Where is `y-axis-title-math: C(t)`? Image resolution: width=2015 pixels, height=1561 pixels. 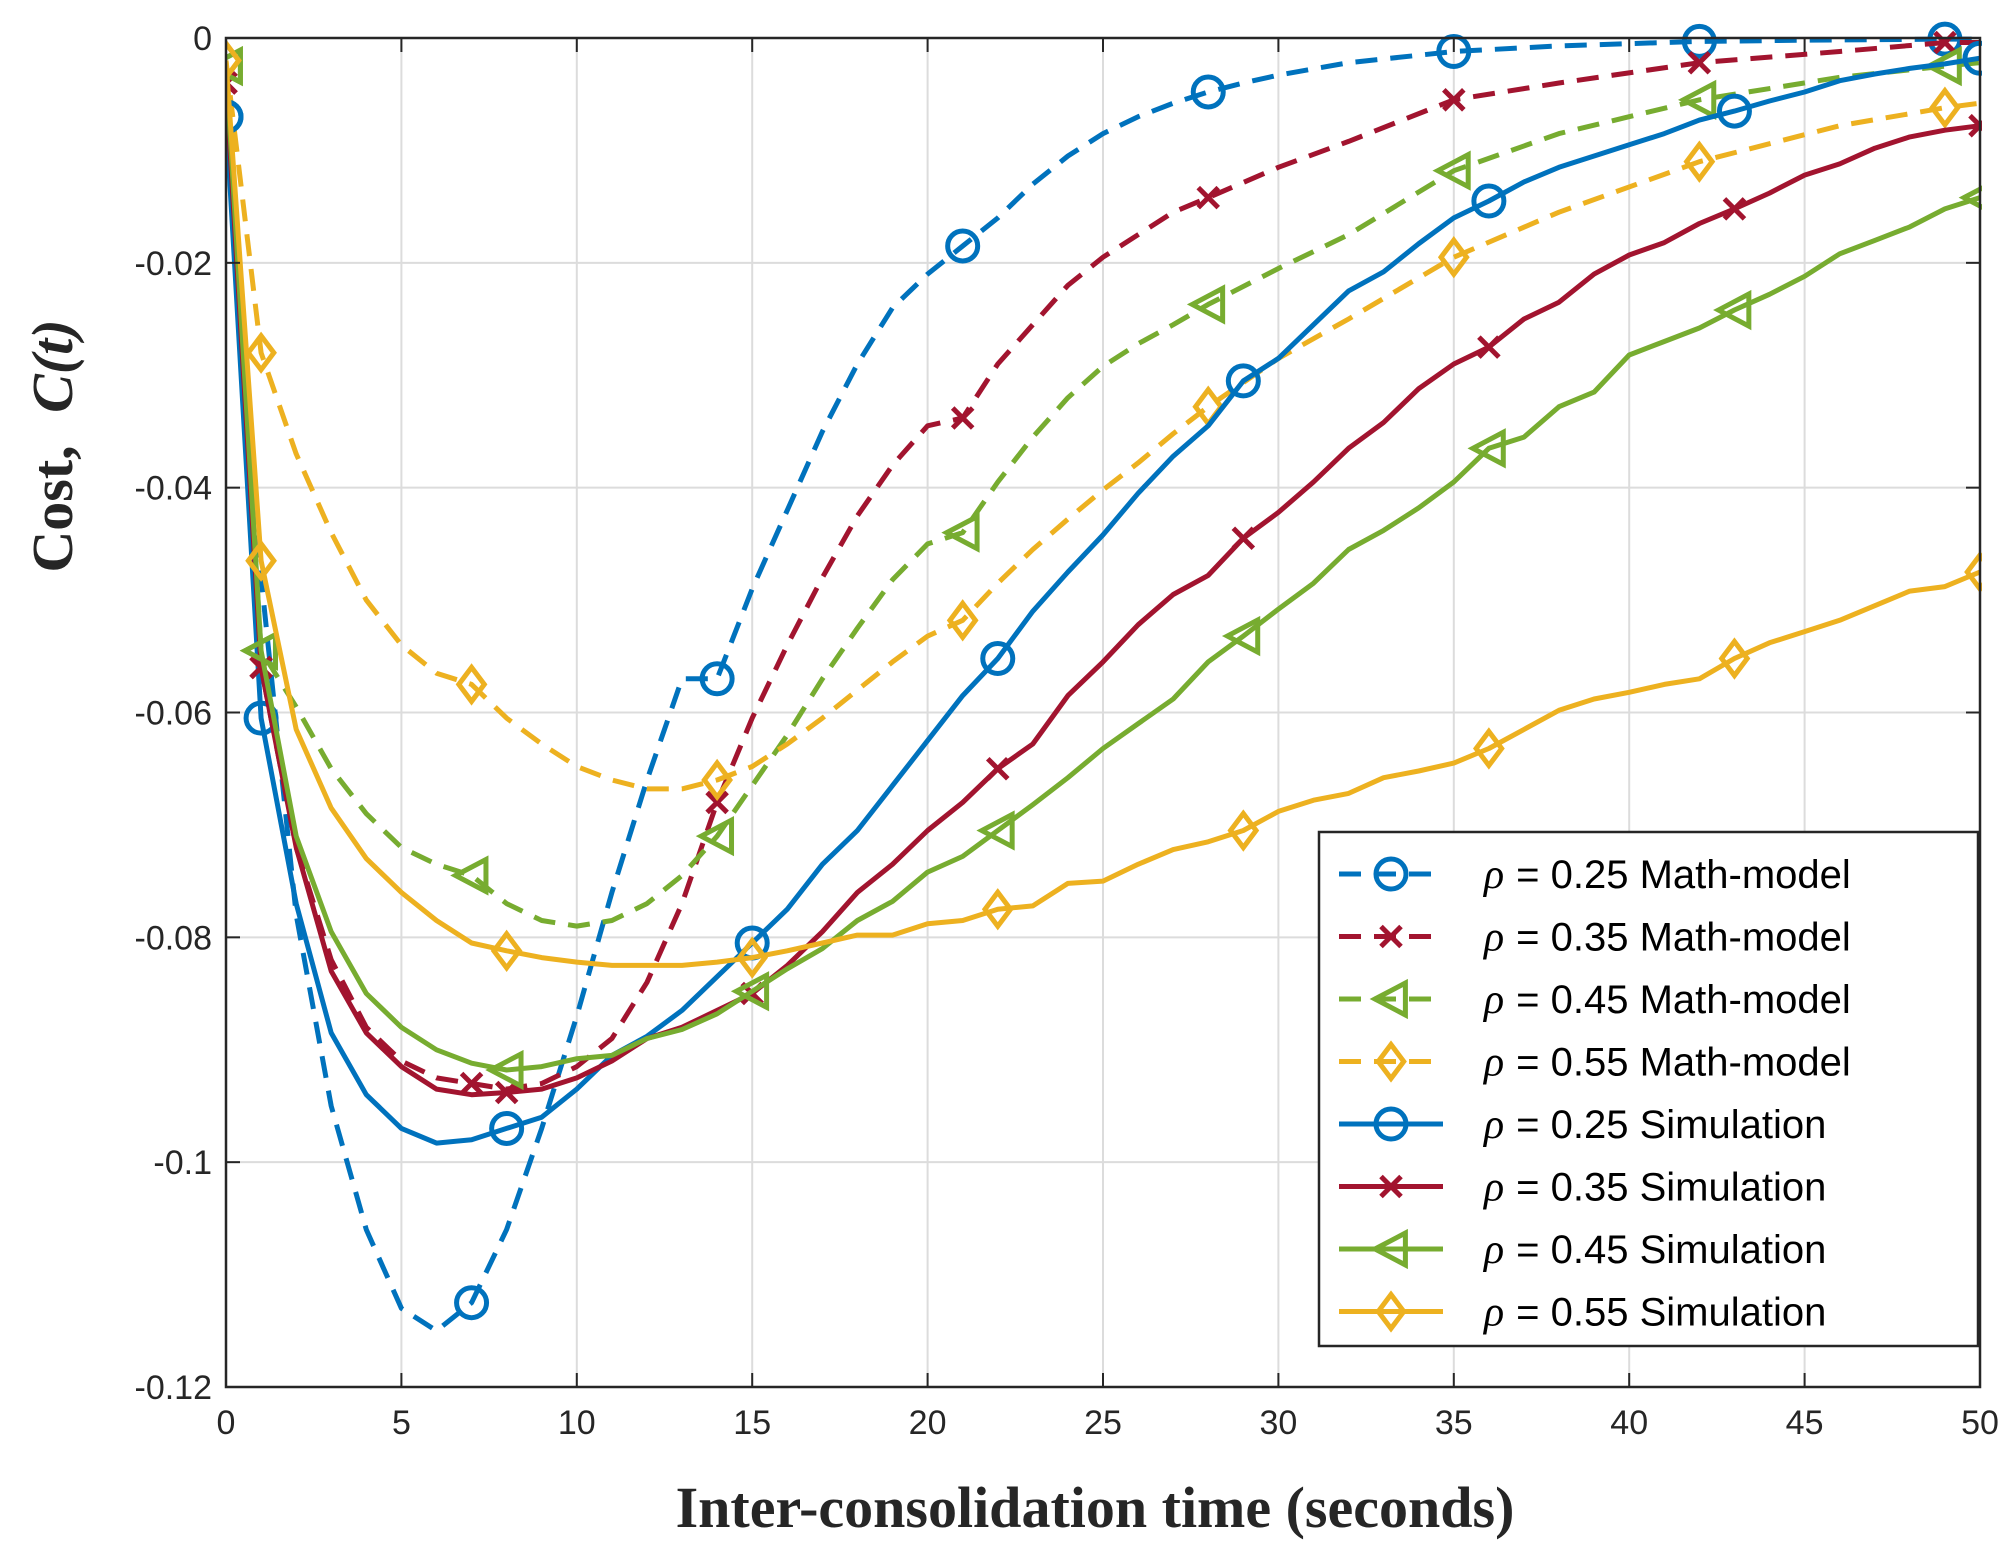
y-axis-title-math: C(t) is located at coordinates (52, 365).